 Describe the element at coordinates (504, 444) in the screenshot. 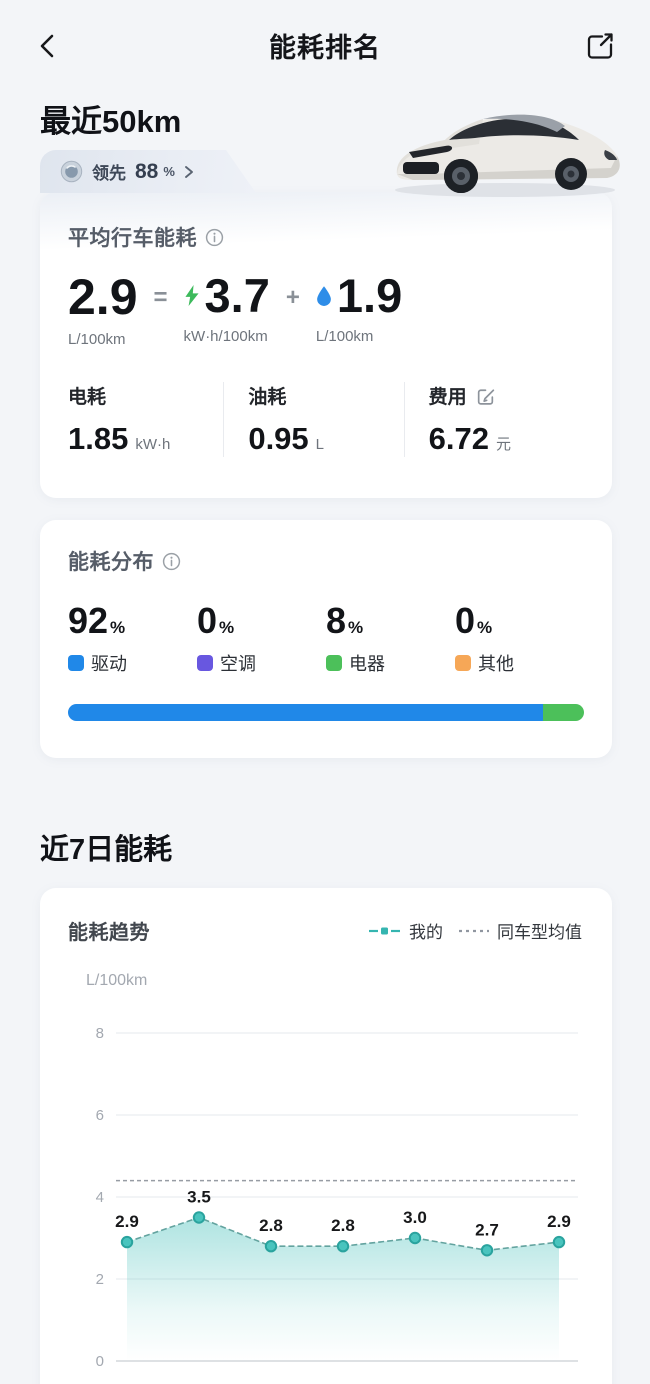

I see `stat-cost-unit: 元` at that location.